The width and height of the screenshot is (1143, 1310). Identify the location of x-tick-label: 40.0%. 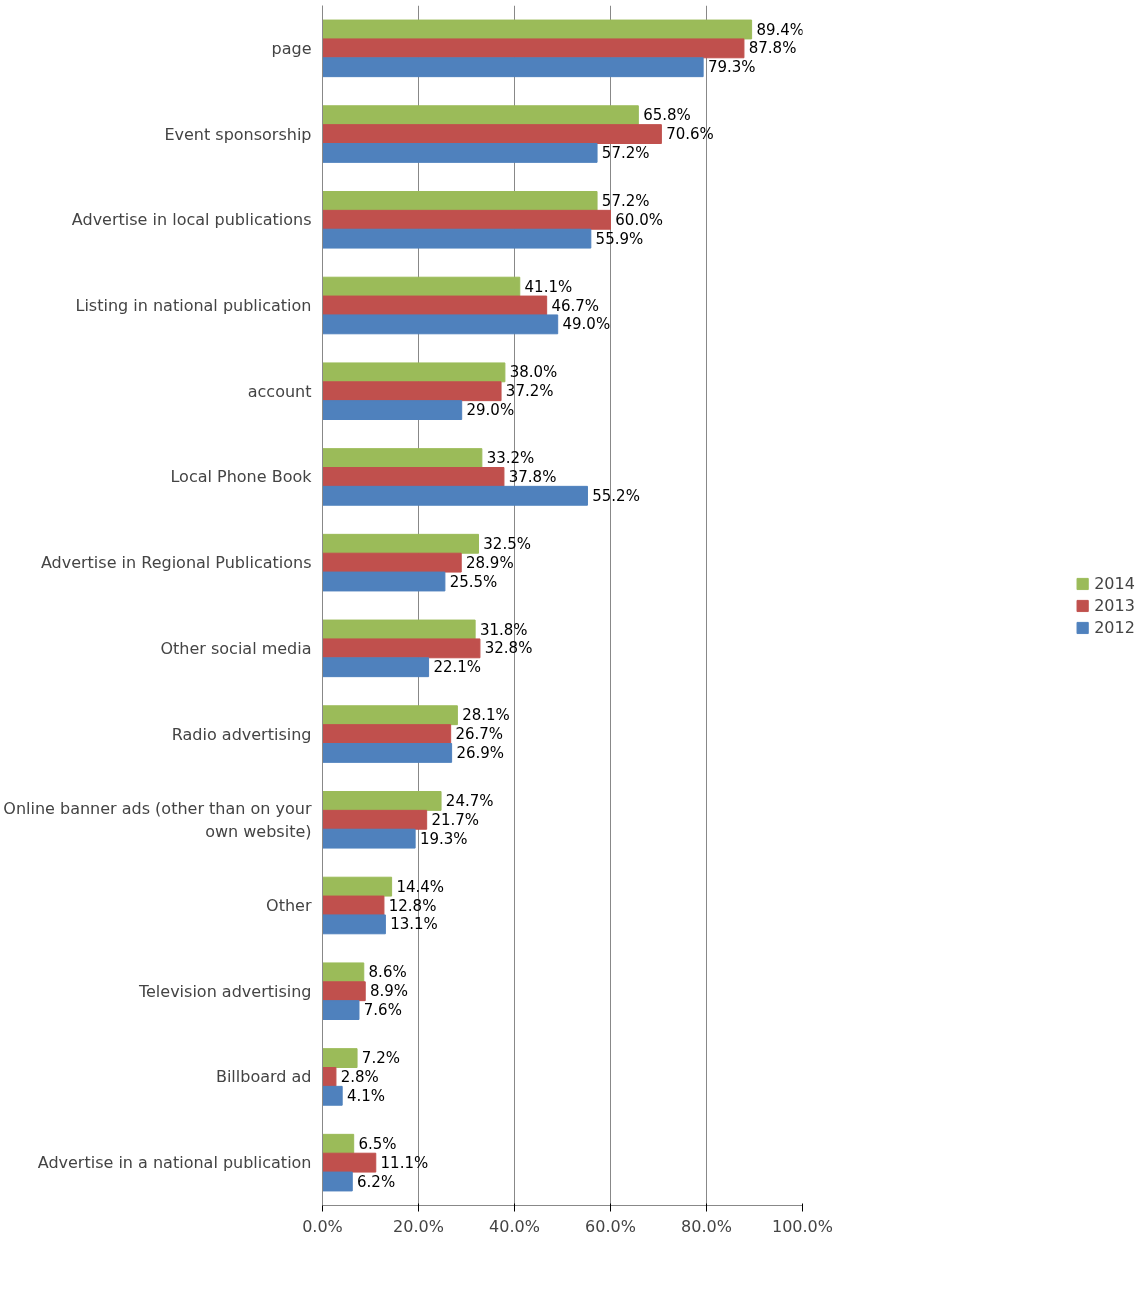
(514, 1226).